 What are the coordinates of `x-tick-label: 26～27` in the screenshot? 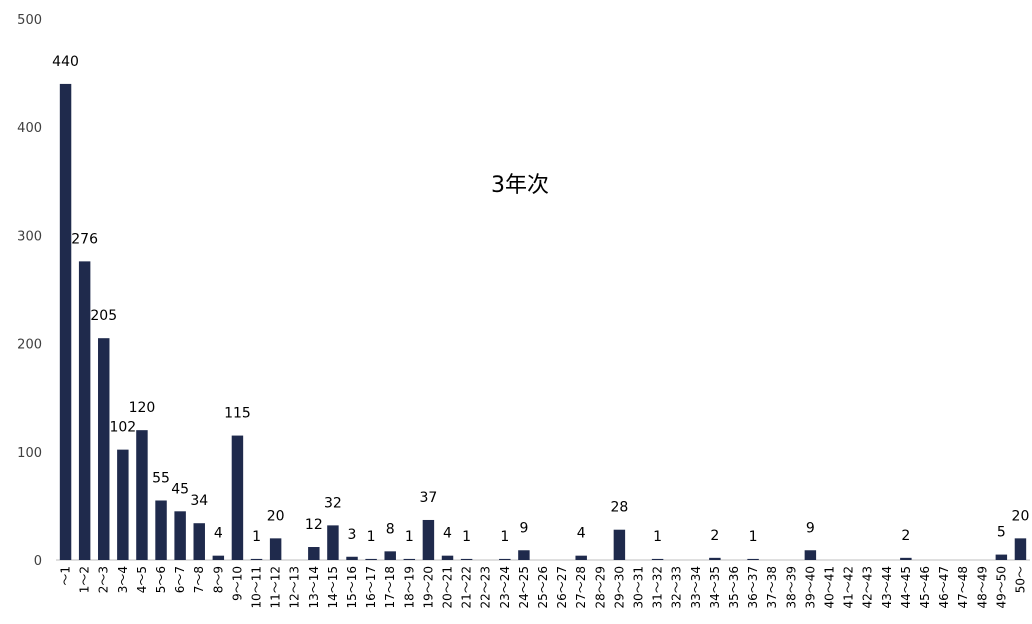 It's located at (562, 587).